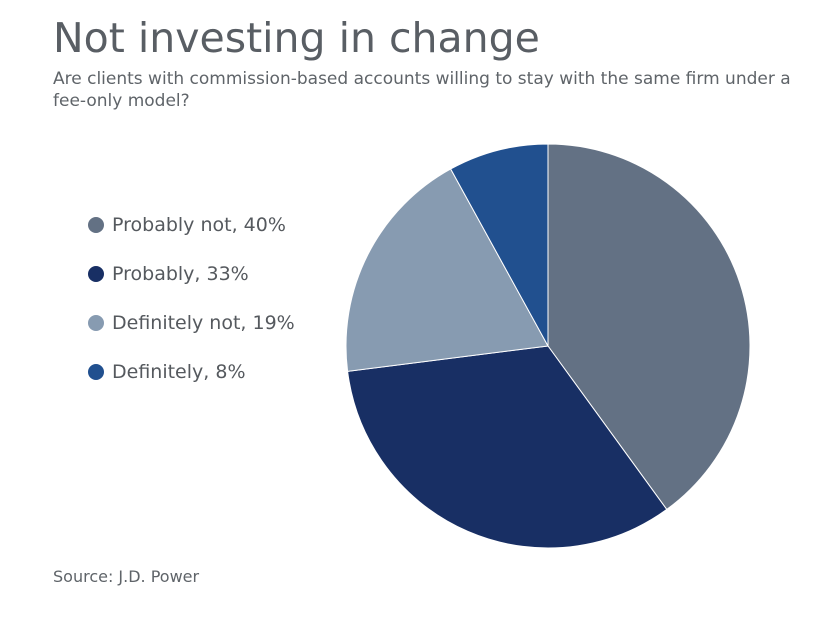 The image size is (840, 618). What do you see at coordinates (447, 270) in the screenshot?
I see `pie-slice-definitely-not` at bounding box center [447, 270].